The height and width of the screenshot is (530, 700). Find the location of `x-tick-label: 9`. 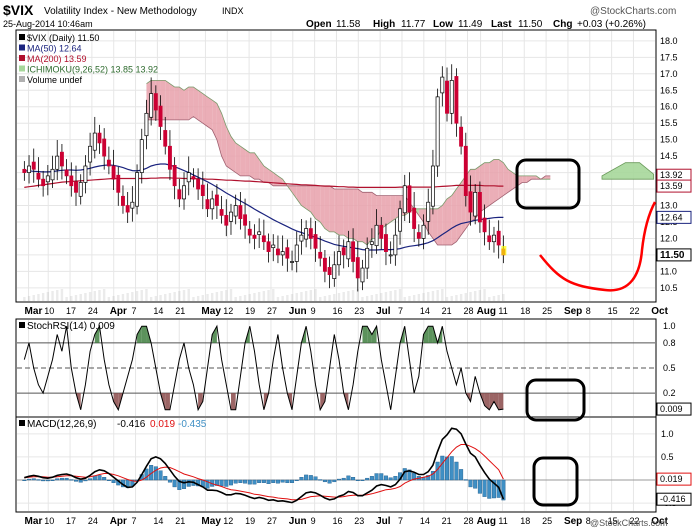

x-tick-label: 9 is located at coordinates (313, 521).